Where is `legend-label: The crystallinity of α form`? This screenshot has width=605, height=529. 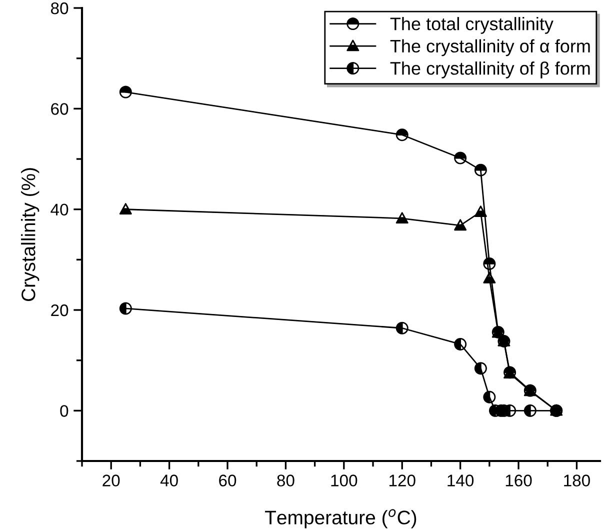 legend-label: The crystallinity of α form is located at coordinates (490, 47).